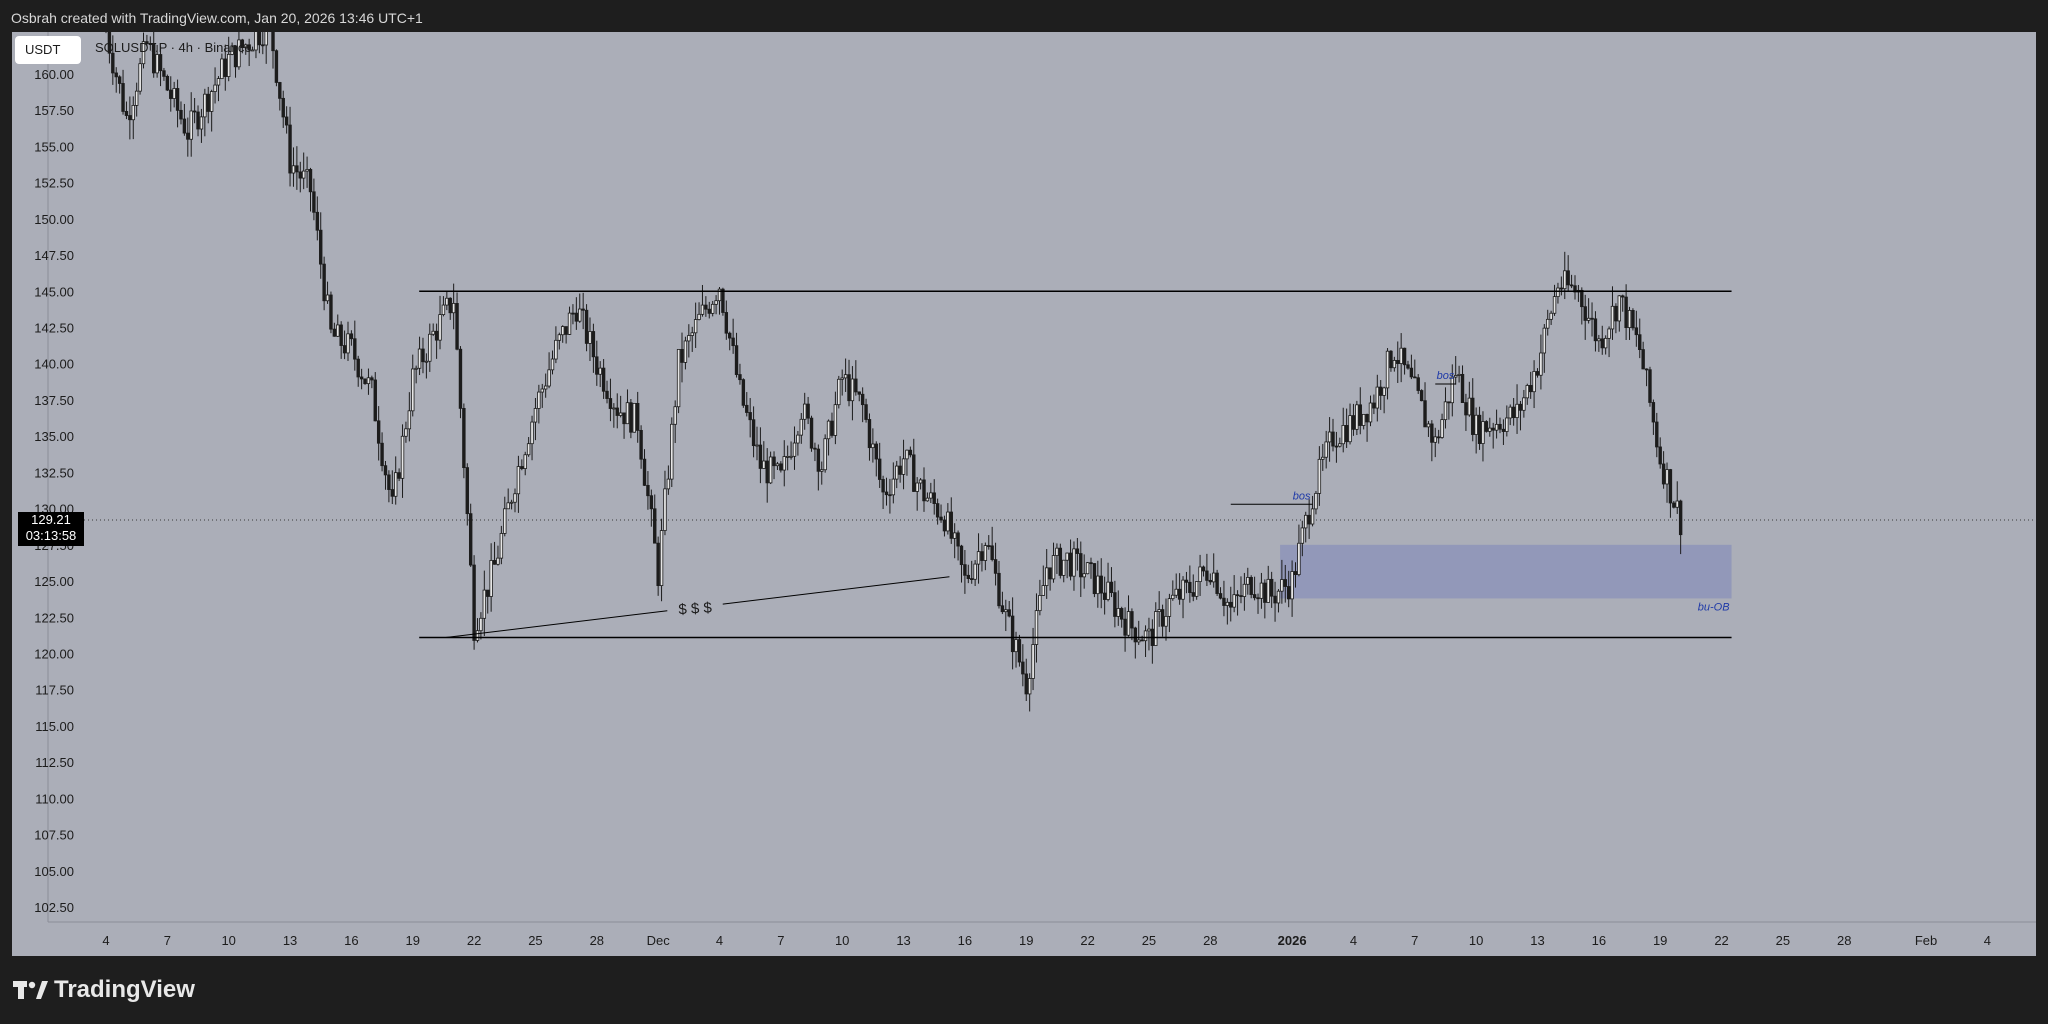 Image resolution: width=2048 pixels, height=1024 pixels. What do you see at coordinates (48, 50) in the screenshot?
I see `currency-button: USDT` at bounding box center [48, 50].